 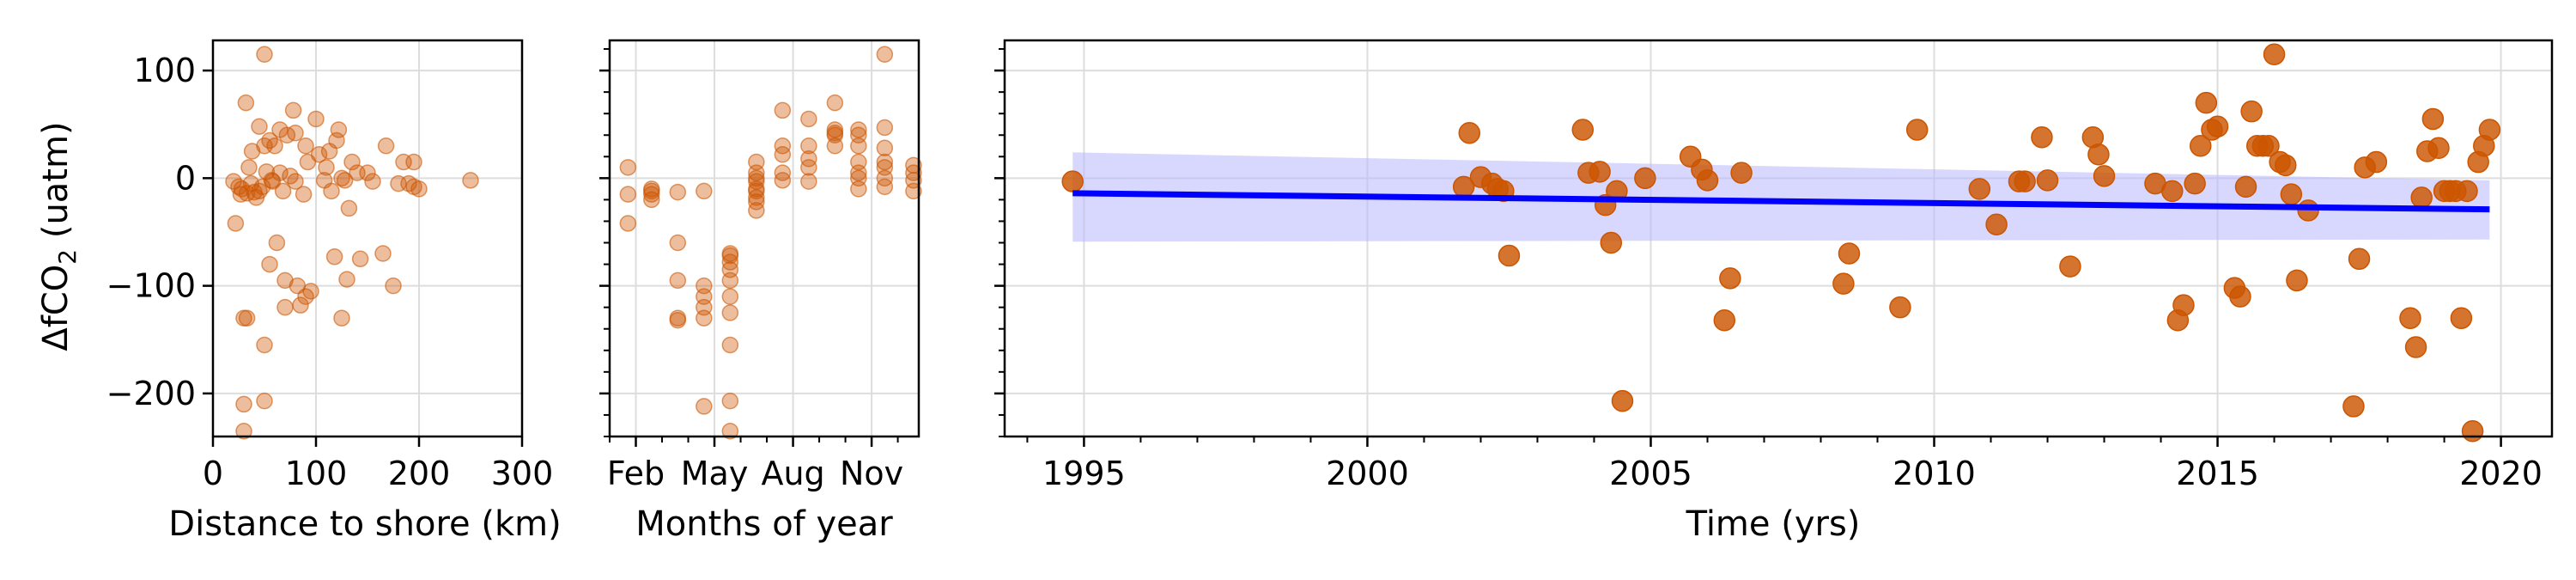 What do you see at coordinates (2501, 473) in the screenshot?
I see `x-tick-label: 2020` at bounding box center [2501, 473].